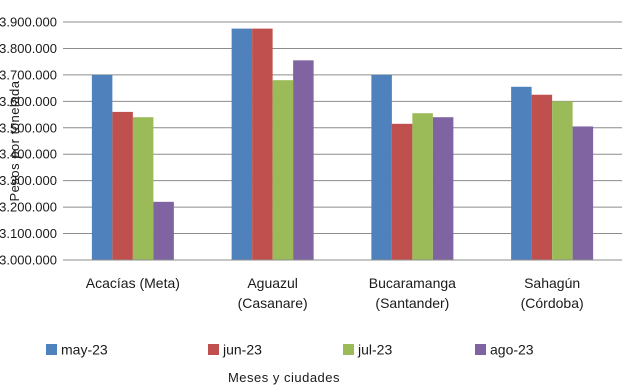 The height and width of the screenshot is (387, 633). I want to click on legend-item-ago-23: ago-23, so click(504, 350).